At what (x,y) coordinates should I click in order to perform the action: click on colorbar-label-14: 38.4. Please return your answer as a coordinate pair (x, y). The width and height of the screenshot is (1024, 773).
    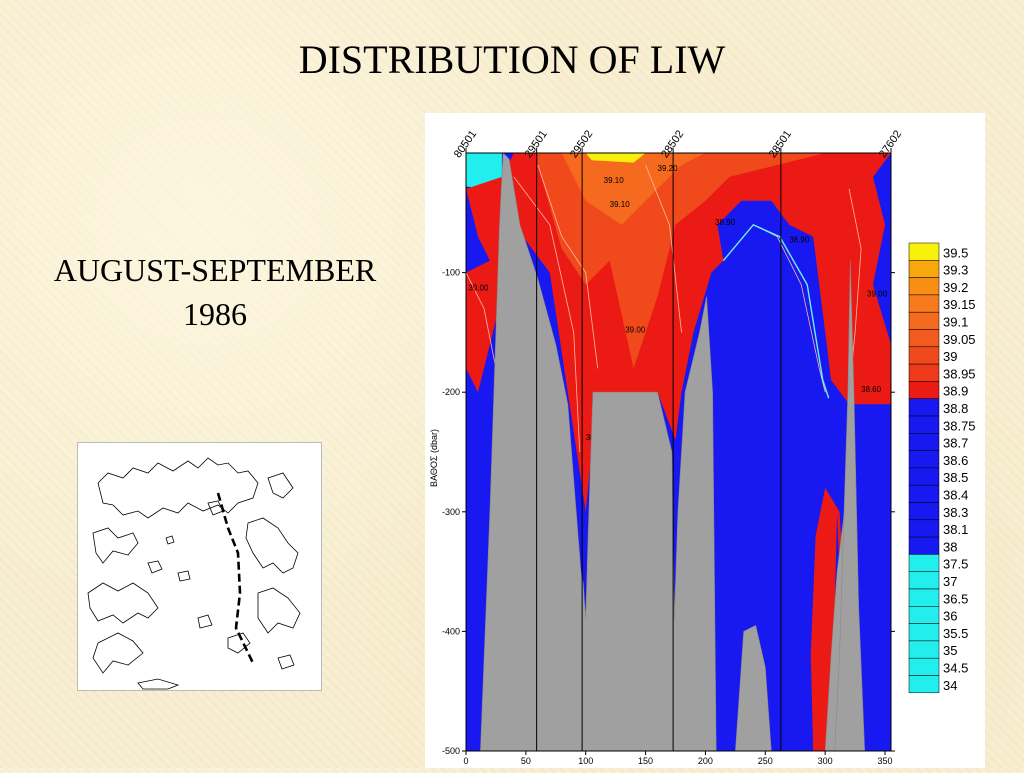
    Looking at the image, I should click on (955, 495).